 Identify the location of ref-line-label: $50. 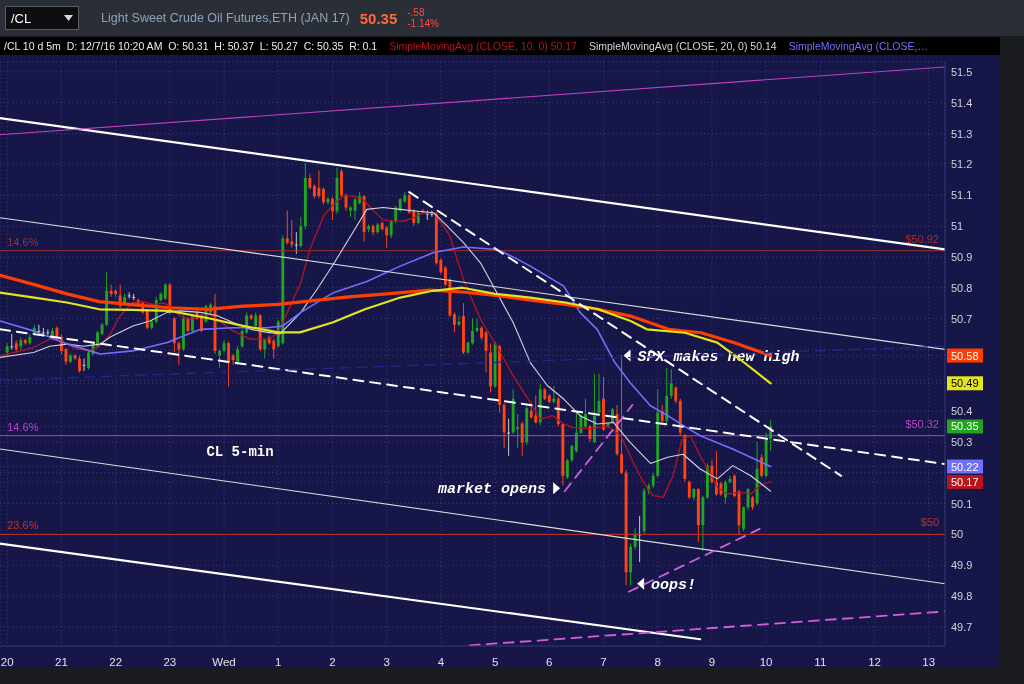
(929, 522).